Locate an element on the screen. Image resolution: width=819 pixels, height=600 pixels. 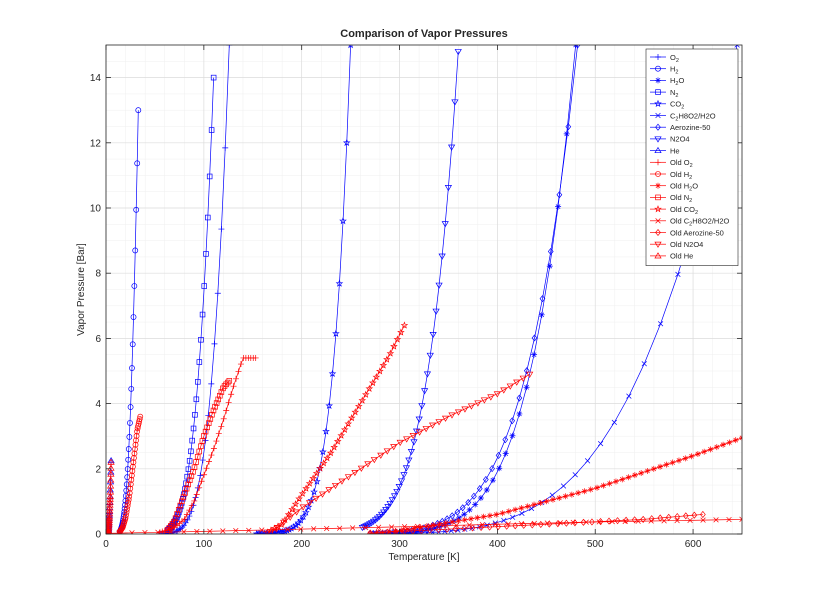
legend-entry: H2O is located at coordinates (667, 81).